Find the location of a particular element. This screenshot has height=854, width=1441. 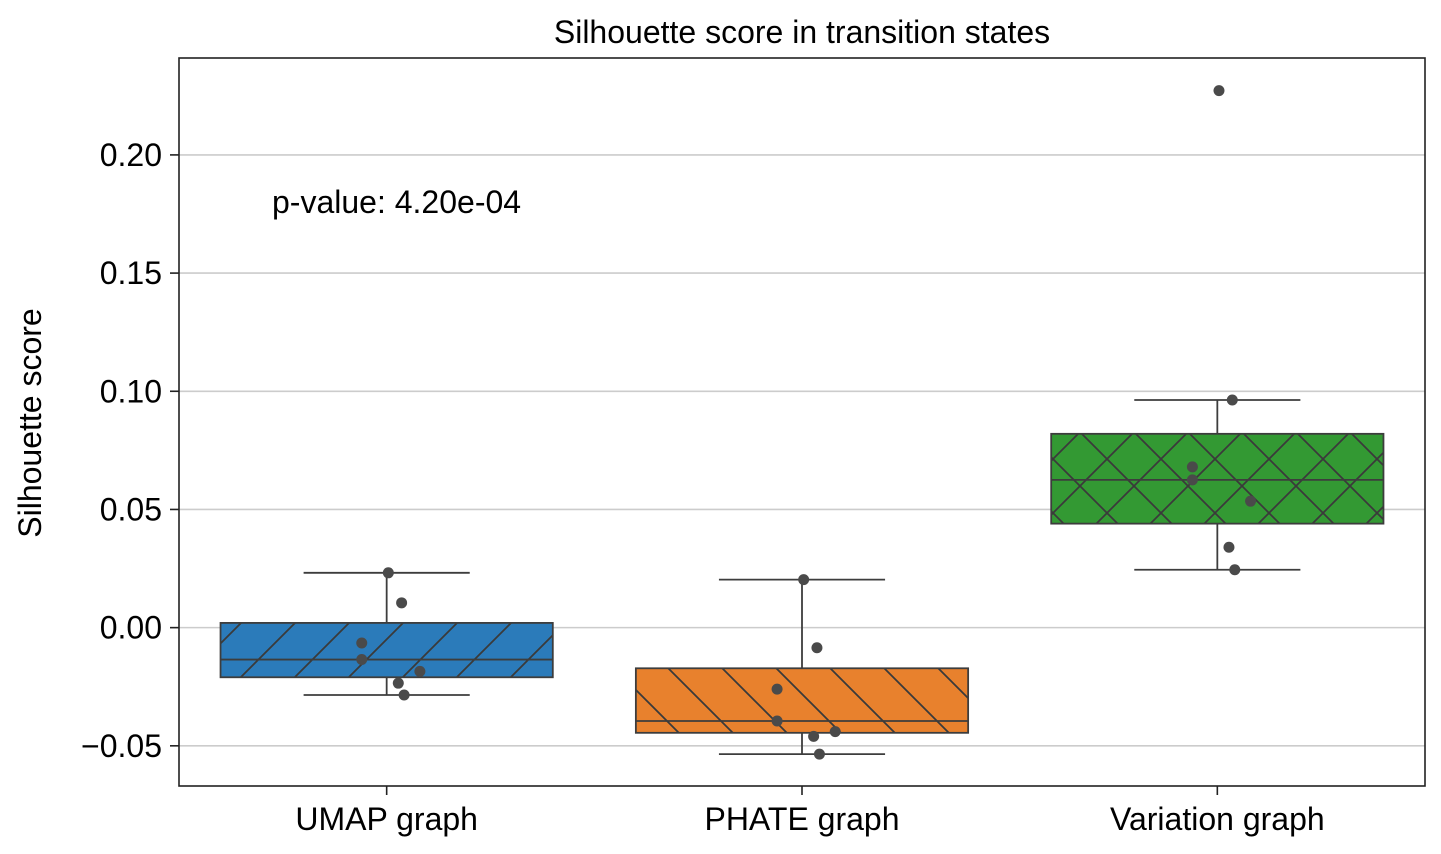

x-tick-label: Variation graph is located at coordinates (1217, 819).